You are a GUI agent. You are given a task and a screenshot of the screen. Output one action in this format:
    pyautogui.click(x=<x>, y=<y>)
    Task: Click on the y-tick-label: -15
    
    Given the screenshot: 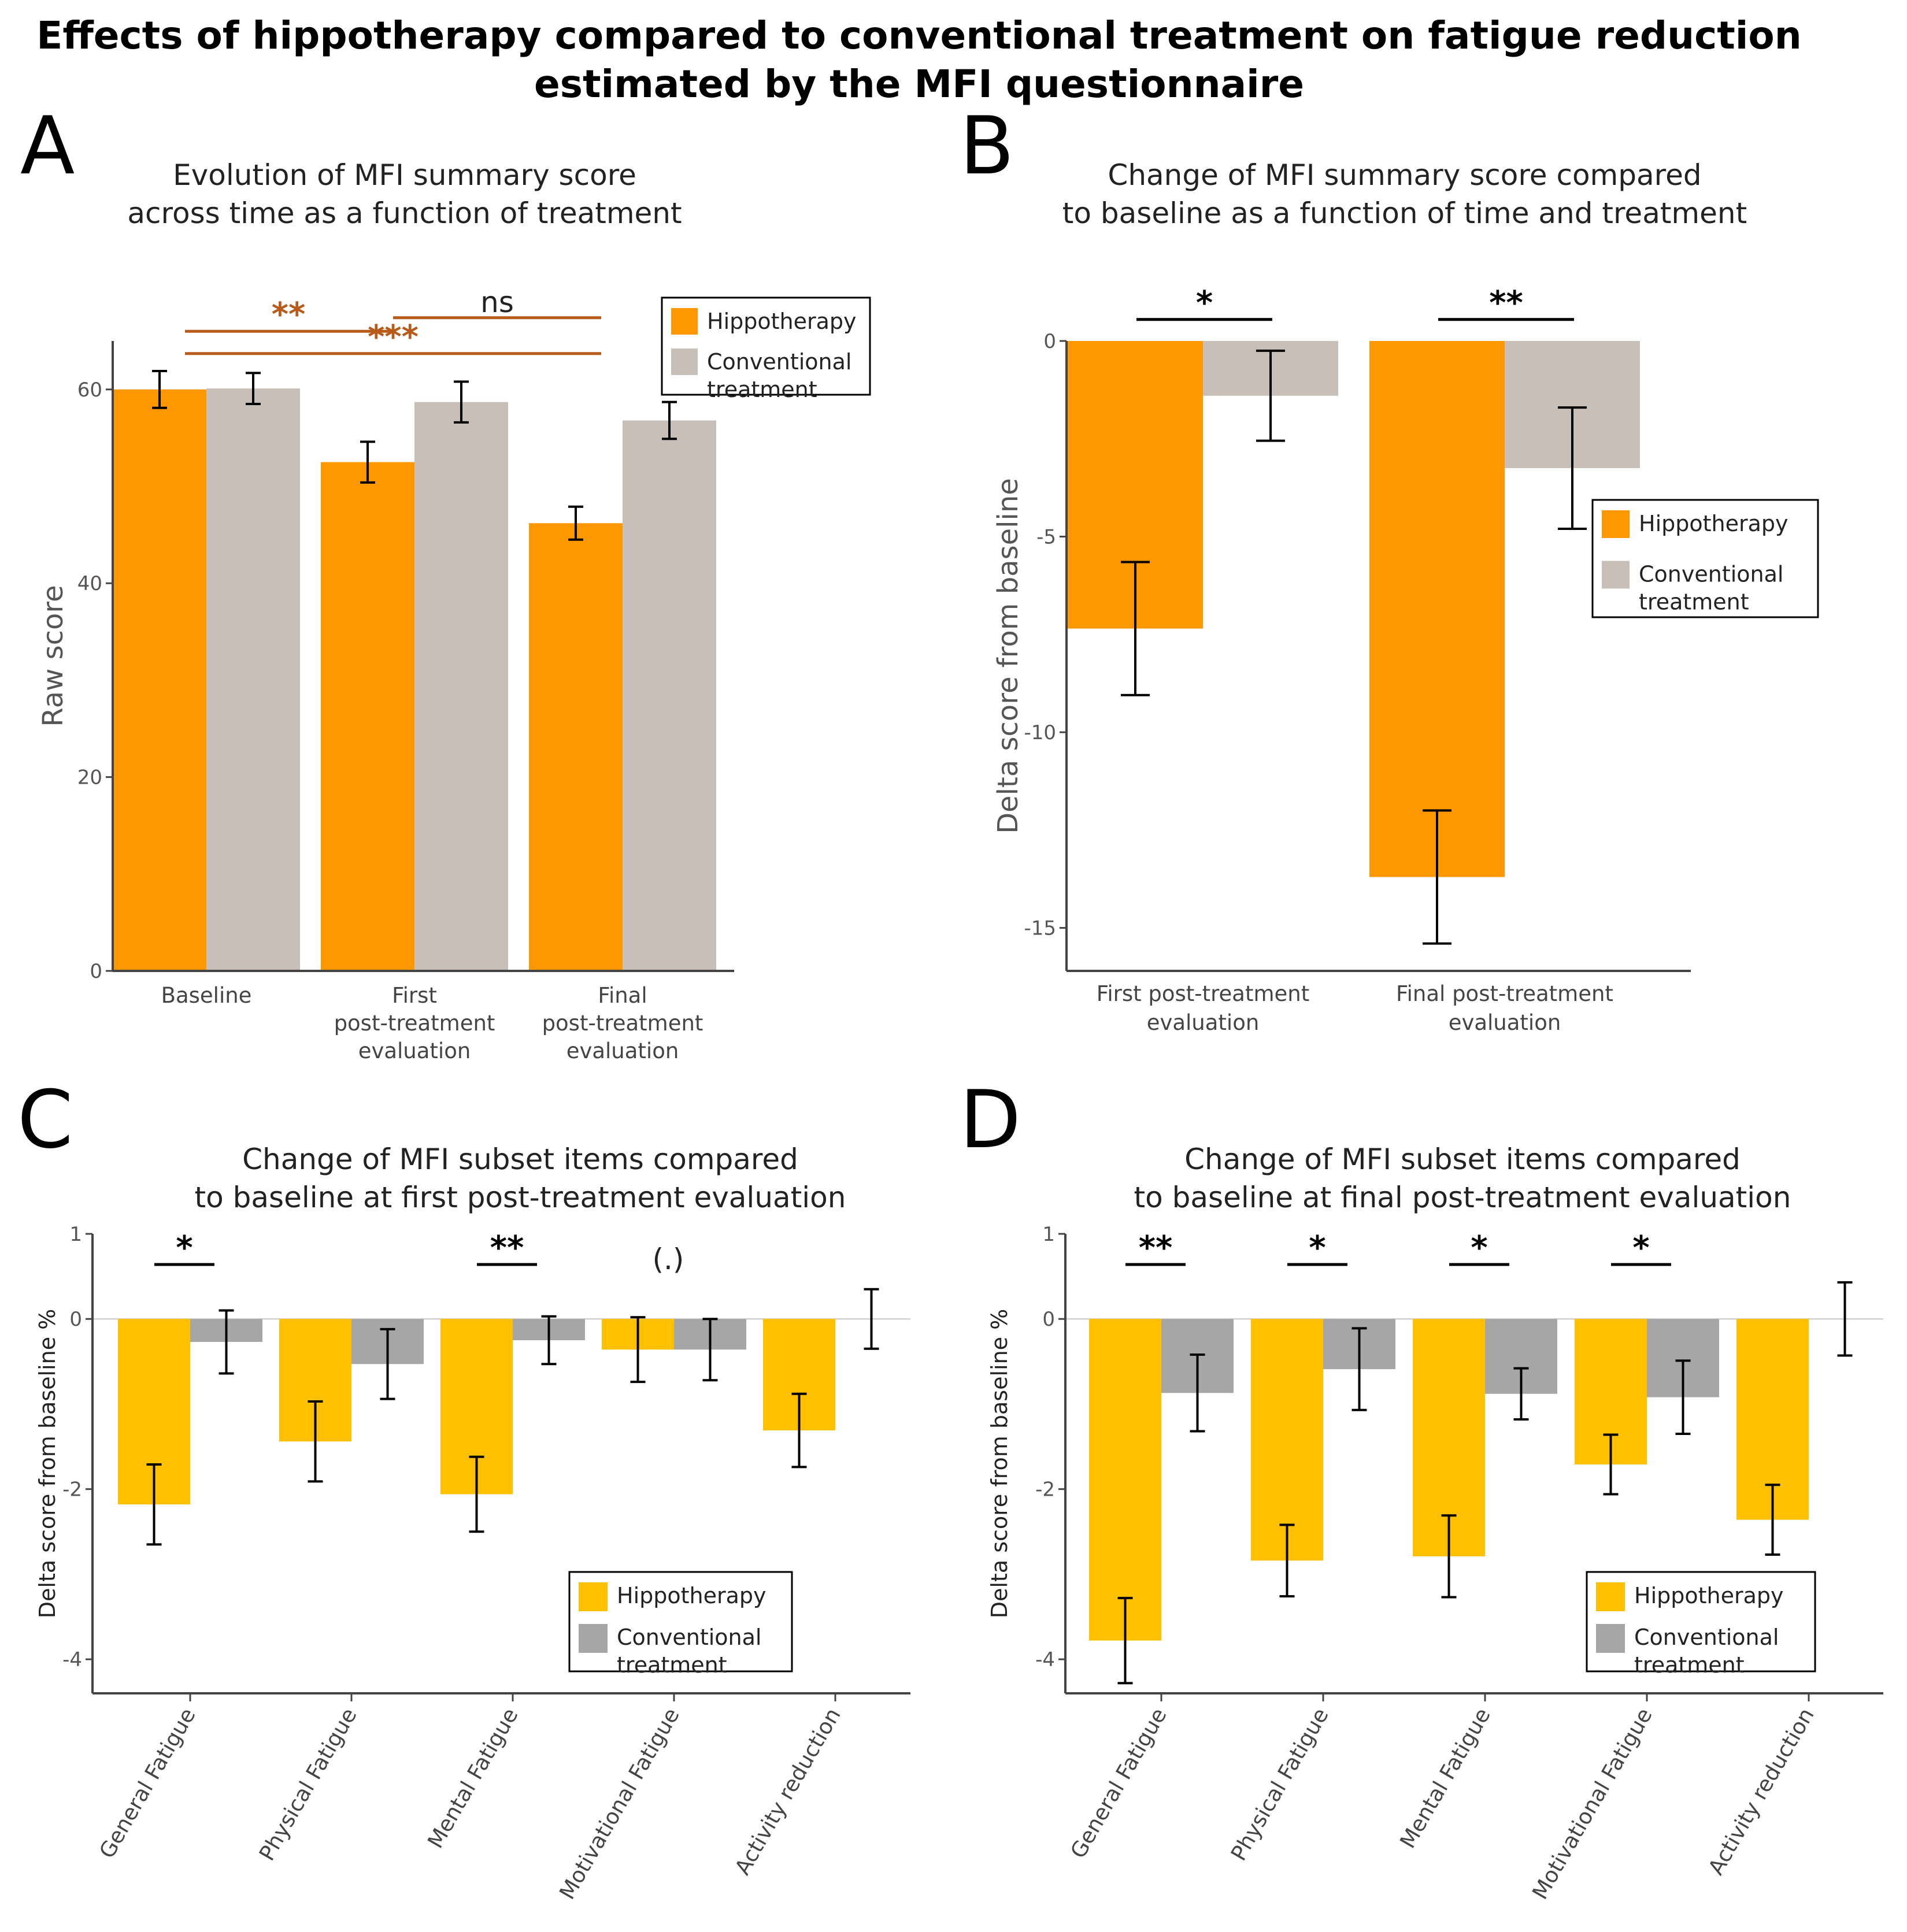 What is the action you would take?
    pyautogui.click(x=1040, y=928)
    